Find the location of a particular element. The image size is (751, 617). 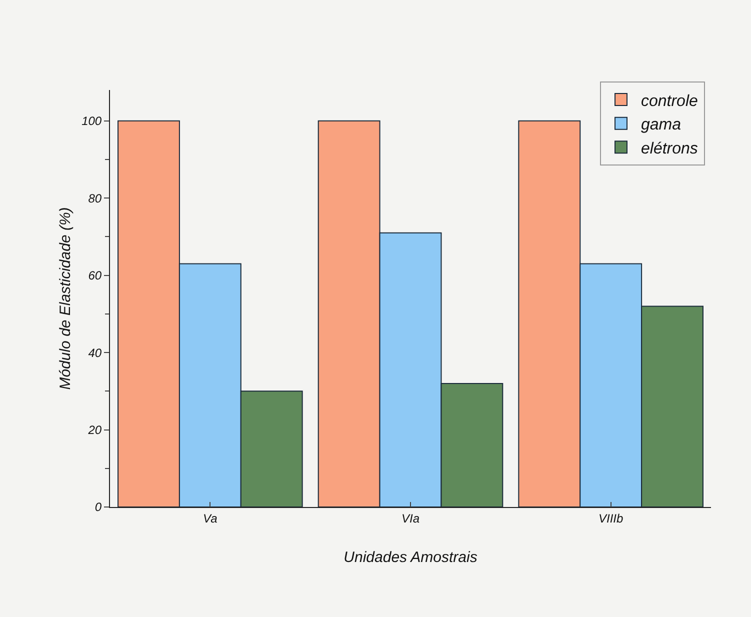

y-tick-label: 80 is located at coordinates (95, 198).